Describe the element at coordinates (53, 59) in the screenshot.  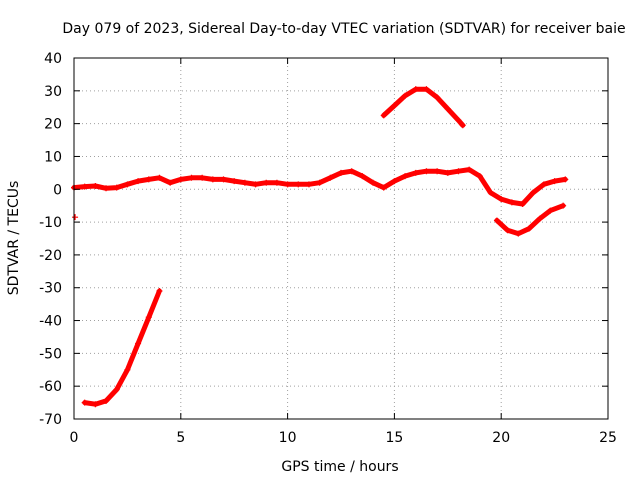
I see `y-tick-label: 40` at that location.